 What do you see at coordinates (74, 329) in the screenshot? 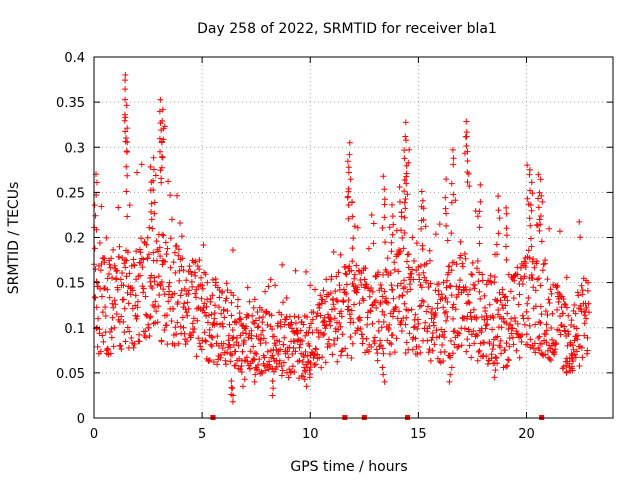
I see `y-tick-label: 0.1` at bounding box center [74, 329].